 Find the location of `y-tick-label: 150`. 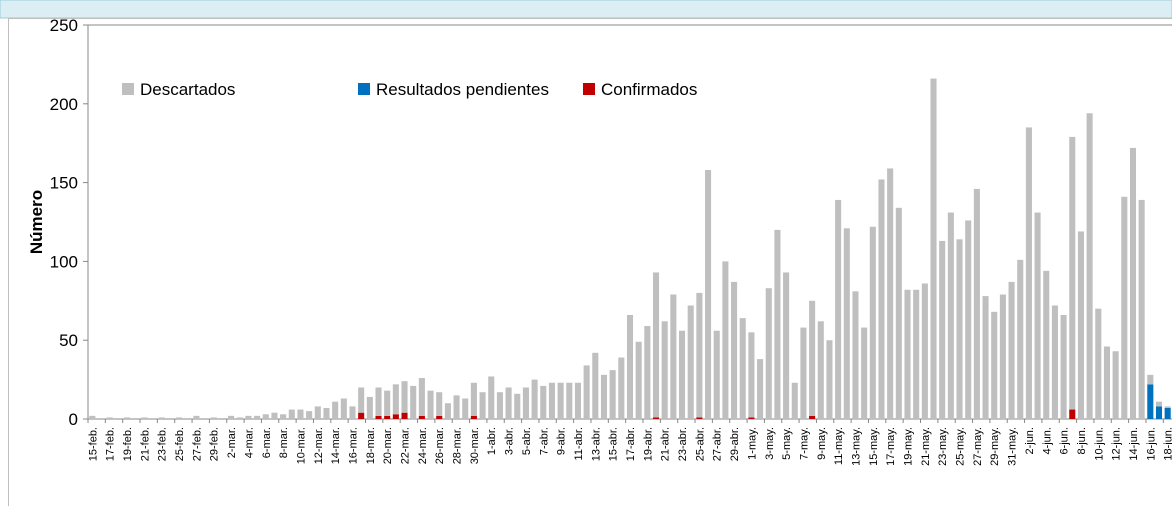

y-tick-label: 150 is located at coordinates (64, 183).